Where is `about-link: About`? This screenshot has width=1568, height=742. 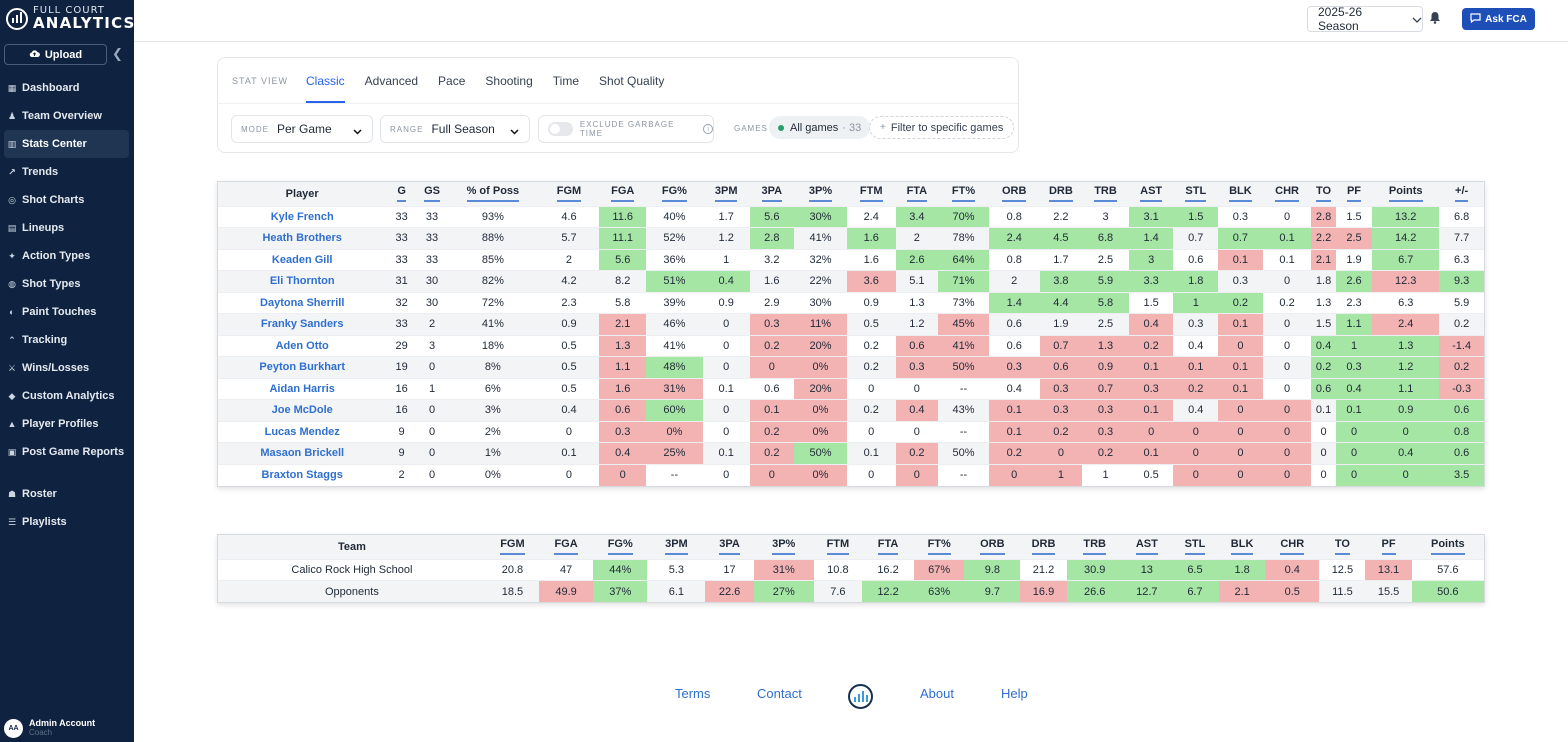
about-link: About is located at coordinates (937, 693).